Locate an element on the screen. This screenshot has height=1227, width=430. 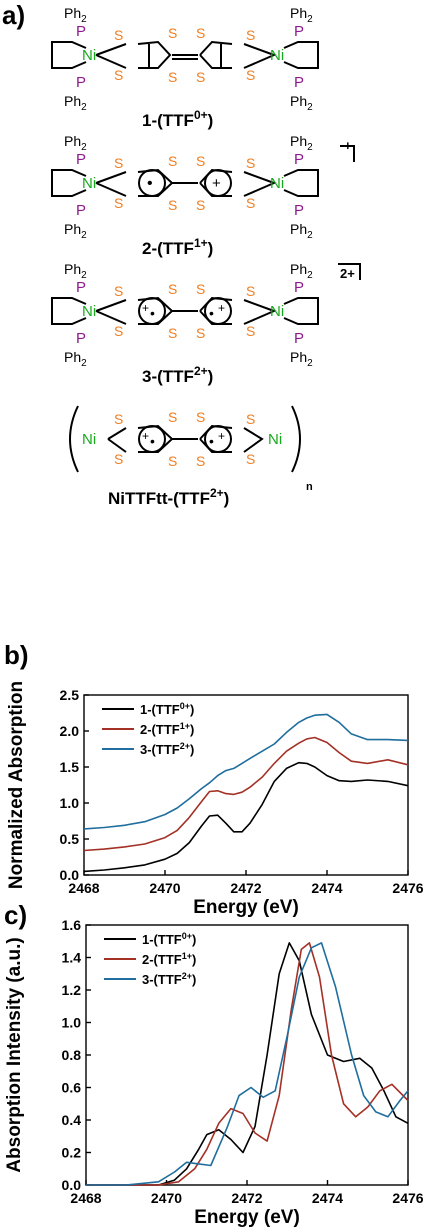
y-tick-label: 1.6 is located at coordinates (72, 925).